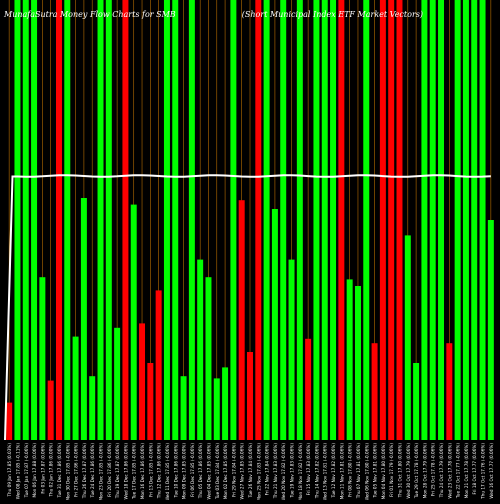 The image size is (500, 504). Describe the element at coordinates (433, 469) in the screenshot. I see `x-tick-label: Fri 25 Oct 17.78 (-0.06%)` at that location.